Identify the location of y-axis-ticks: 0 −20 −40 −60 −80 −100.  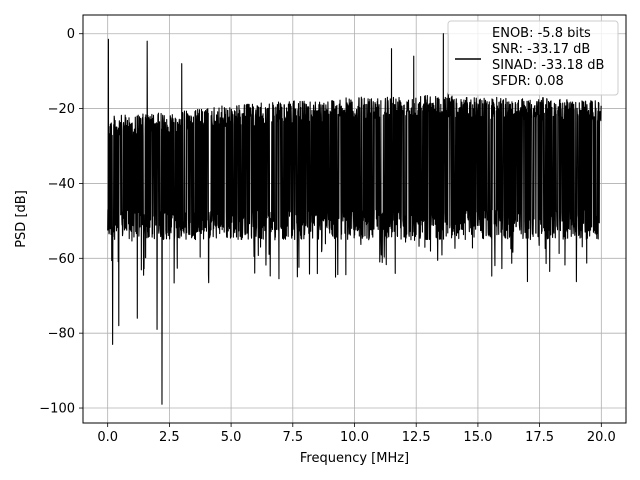
(61, 222).